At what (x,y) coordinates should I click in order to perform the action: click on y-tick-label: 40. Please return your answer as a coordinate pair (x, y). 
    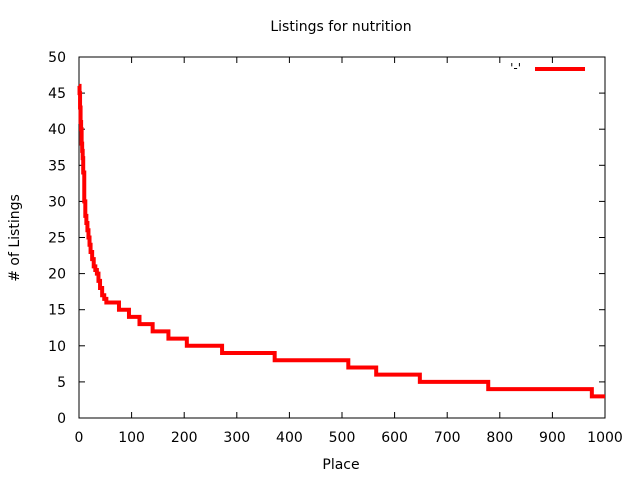
    Looking at the image, I should click on (57, 130).